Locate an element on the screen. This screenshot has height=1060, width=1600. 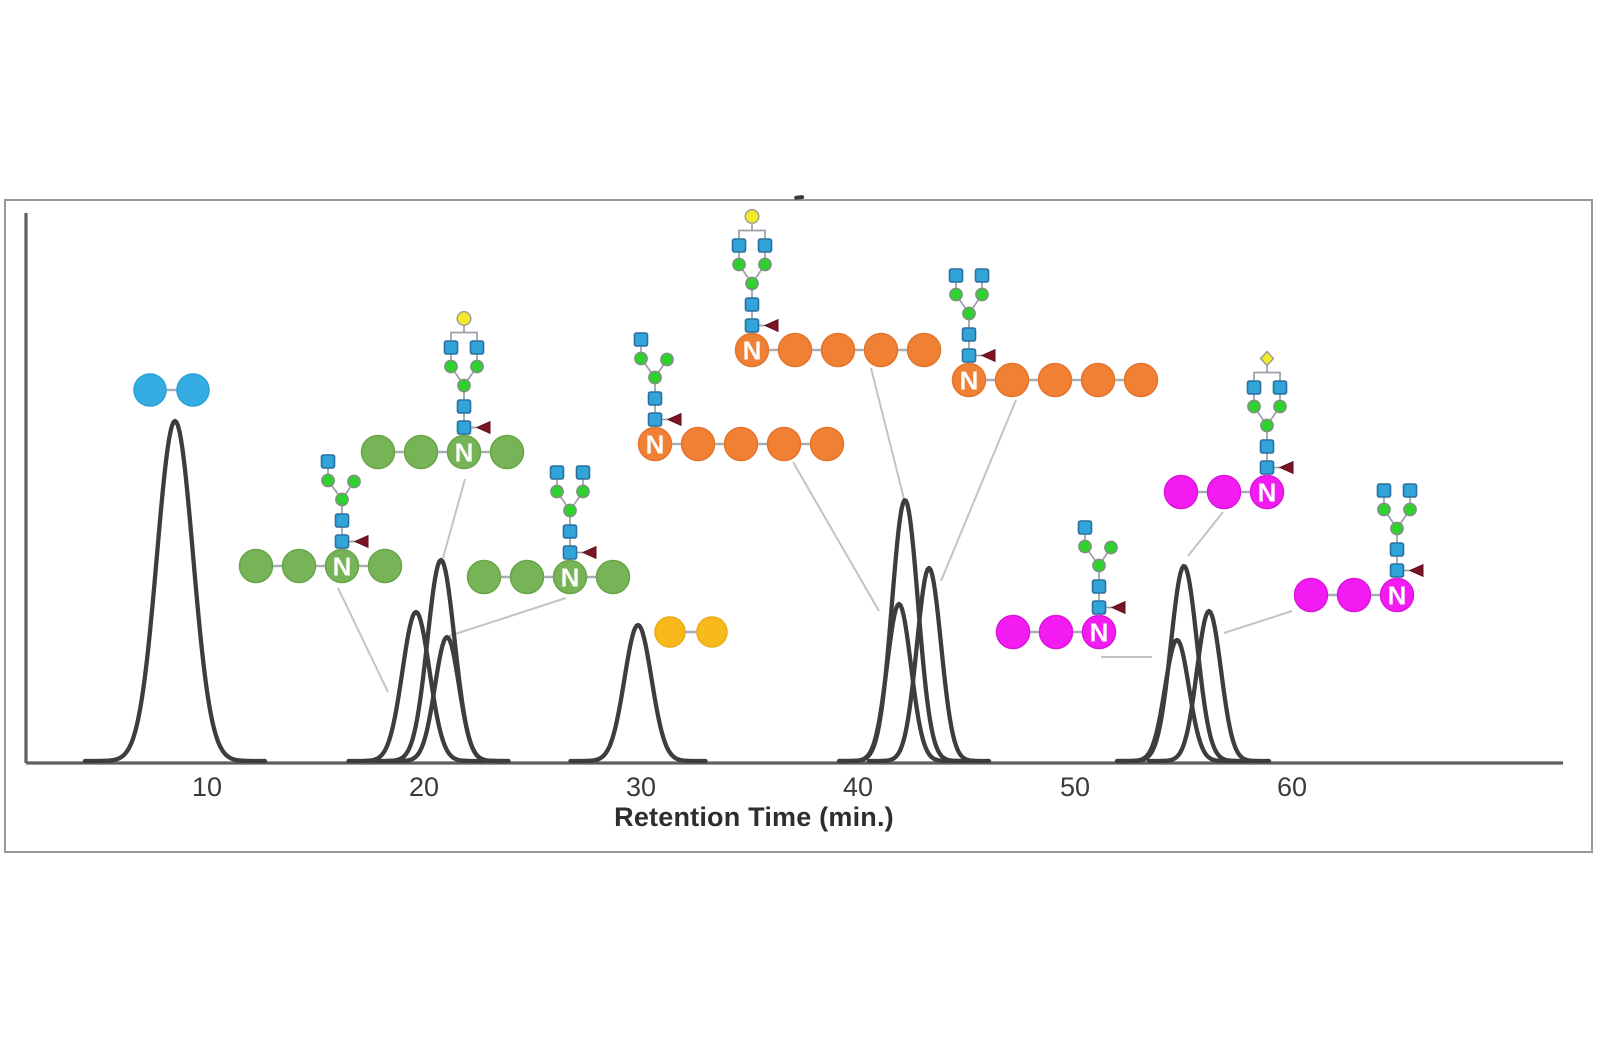
galactose-diamond-icon is located at coordinates (1267, 358).